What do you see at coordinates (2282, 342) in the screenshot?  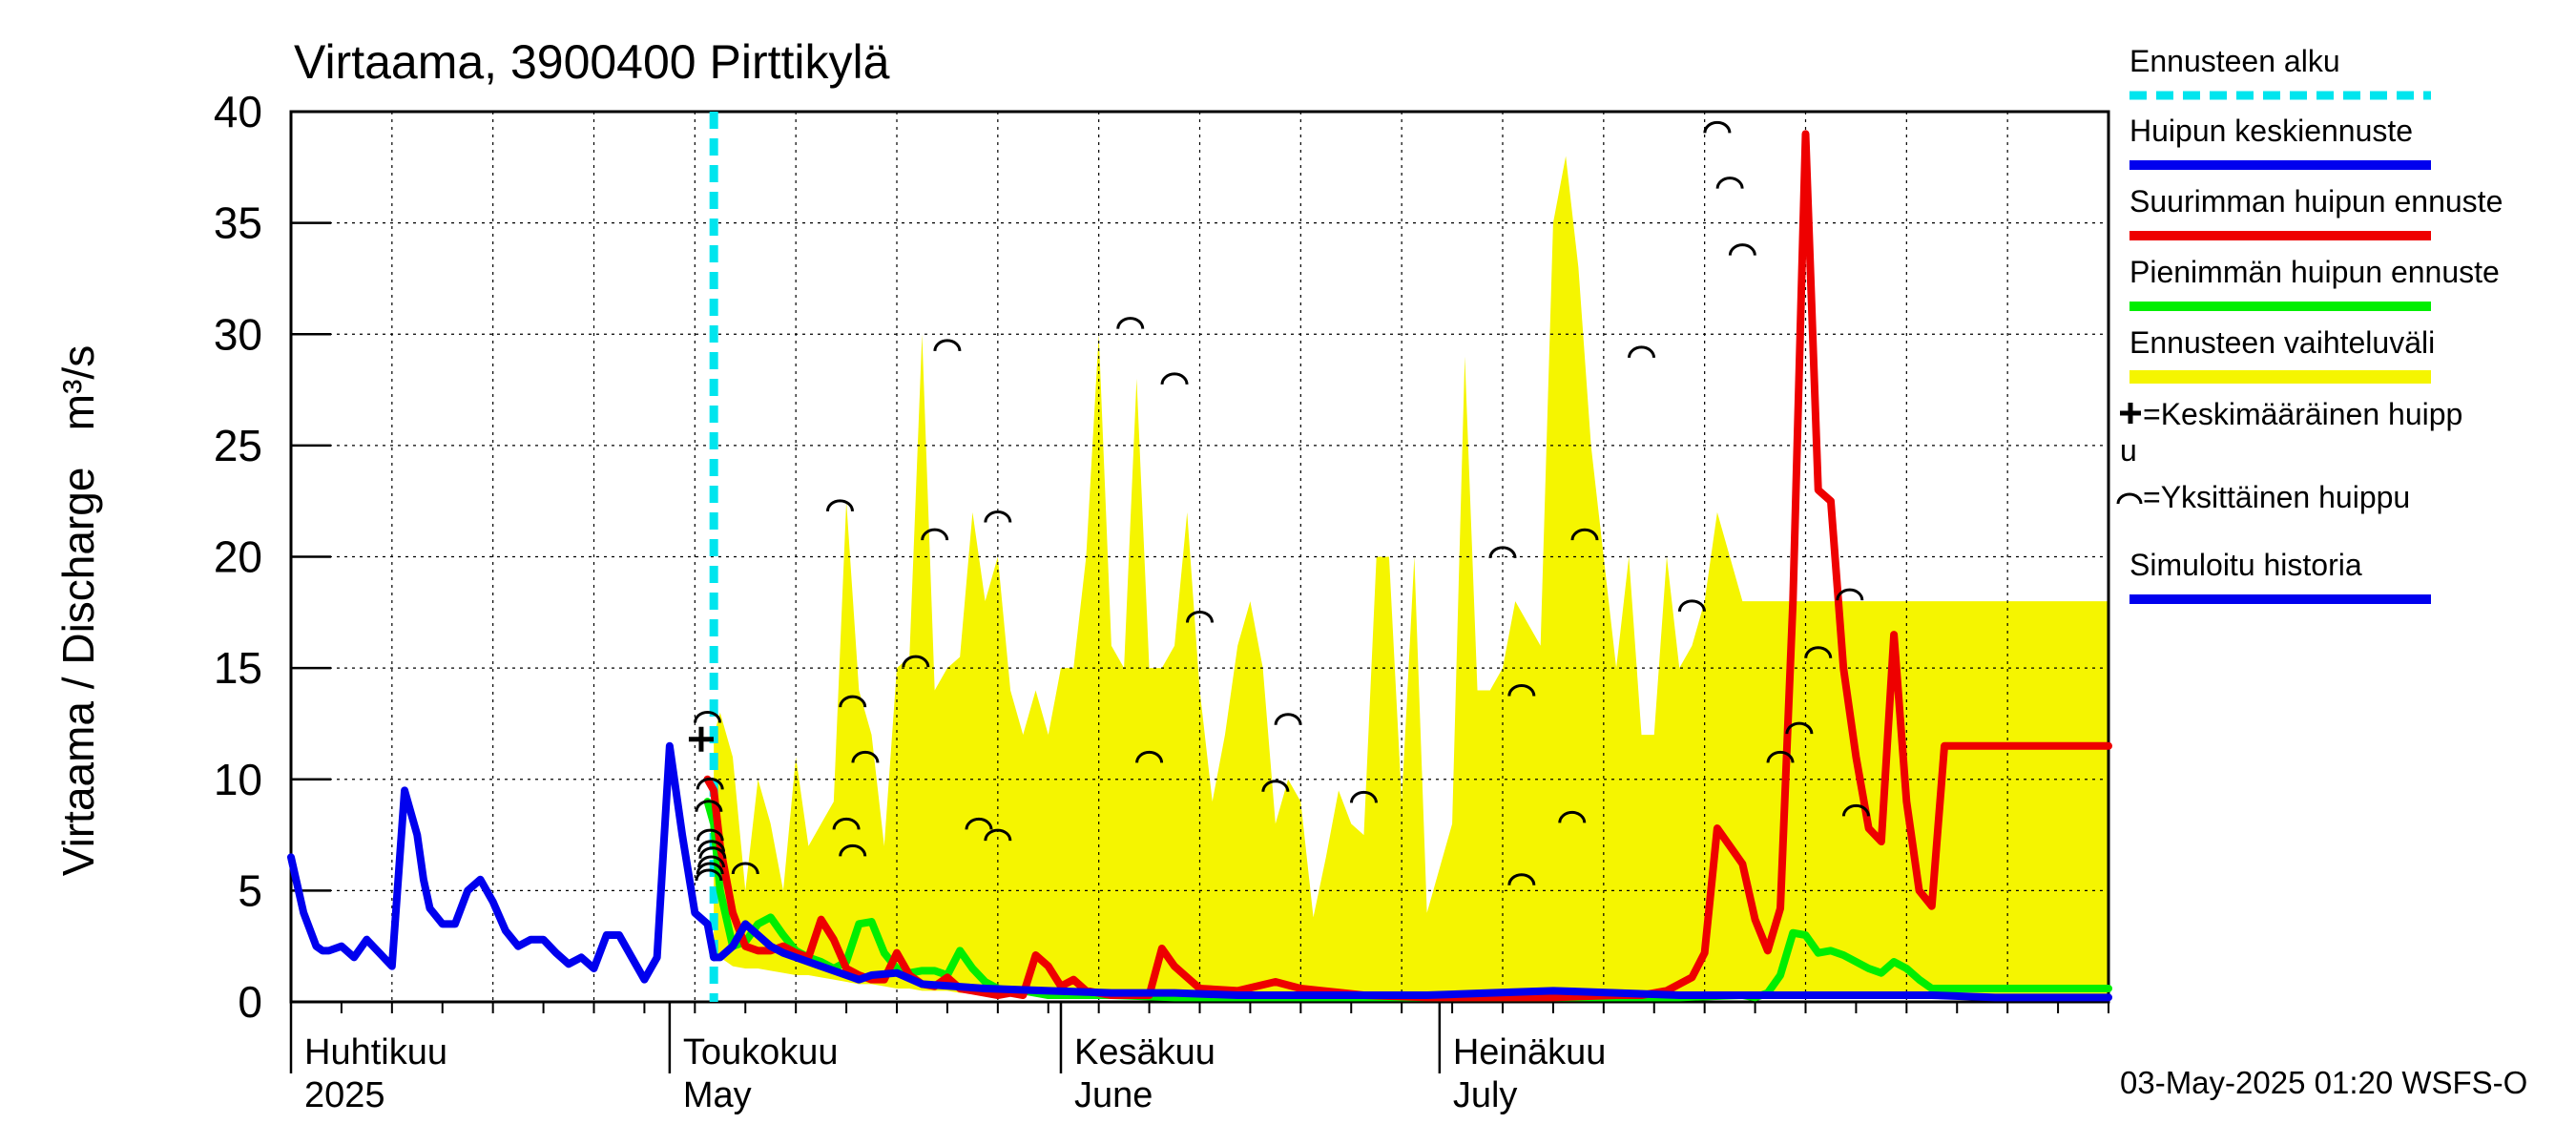 I see `legend-label: Ennusteen vaihteluväli` at bounding box center [2282, 342].